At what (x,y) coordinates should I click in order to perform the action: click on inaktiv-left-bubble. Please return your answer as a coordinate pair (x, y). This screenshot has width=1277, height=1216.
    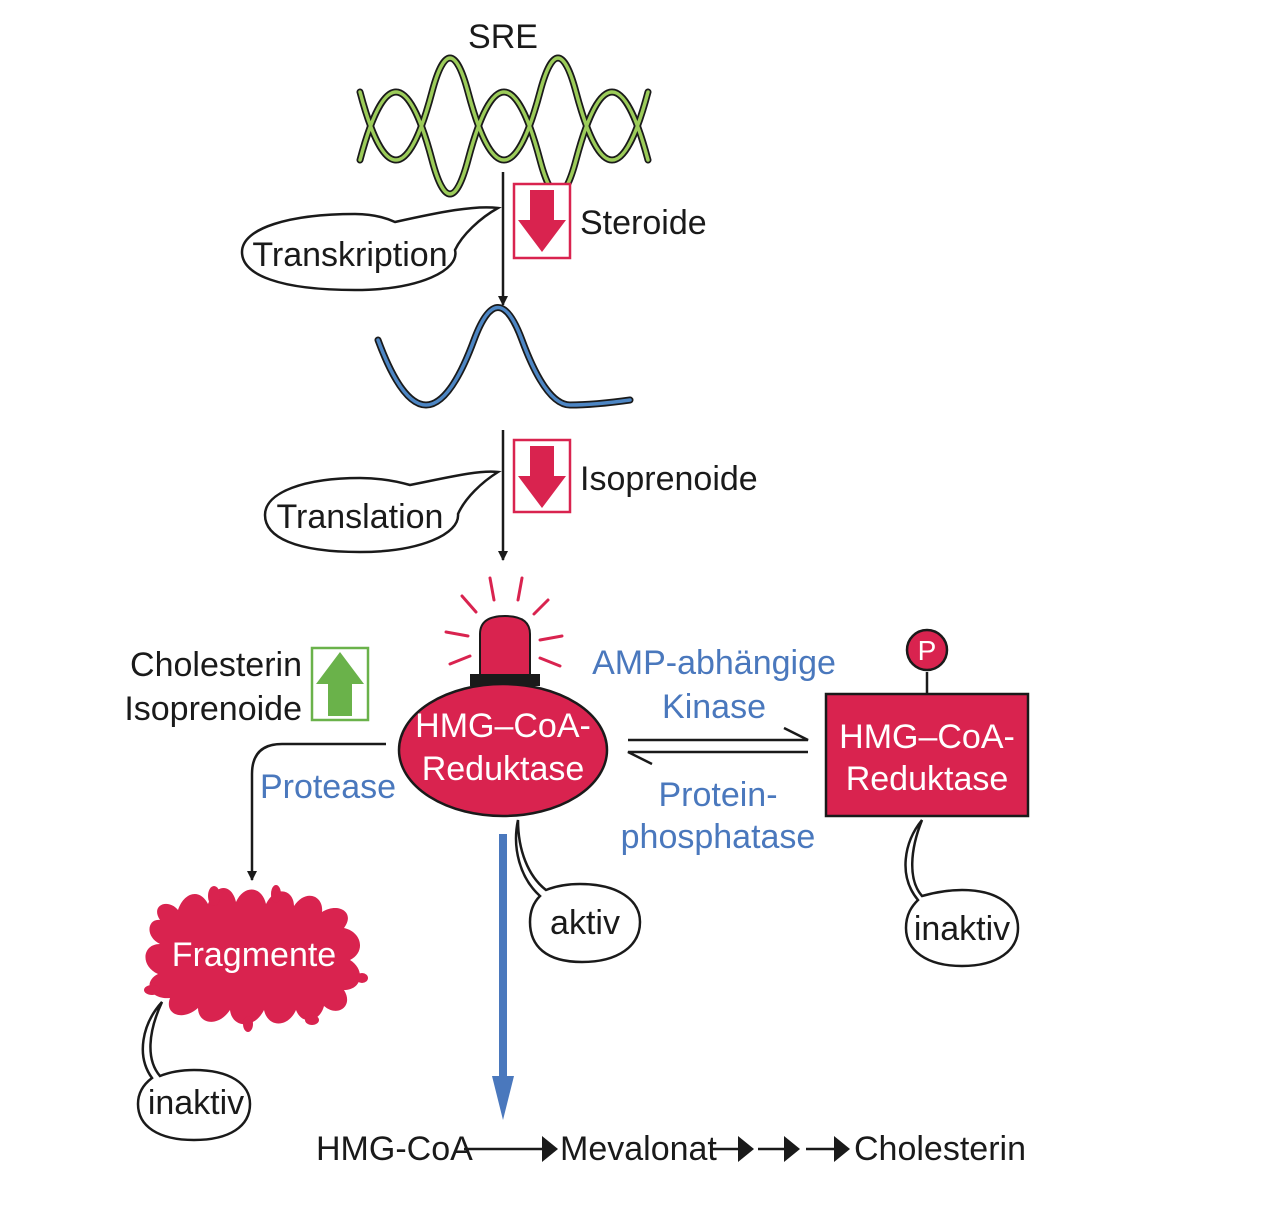
    Looking at the image, I should click on (194, 1071).